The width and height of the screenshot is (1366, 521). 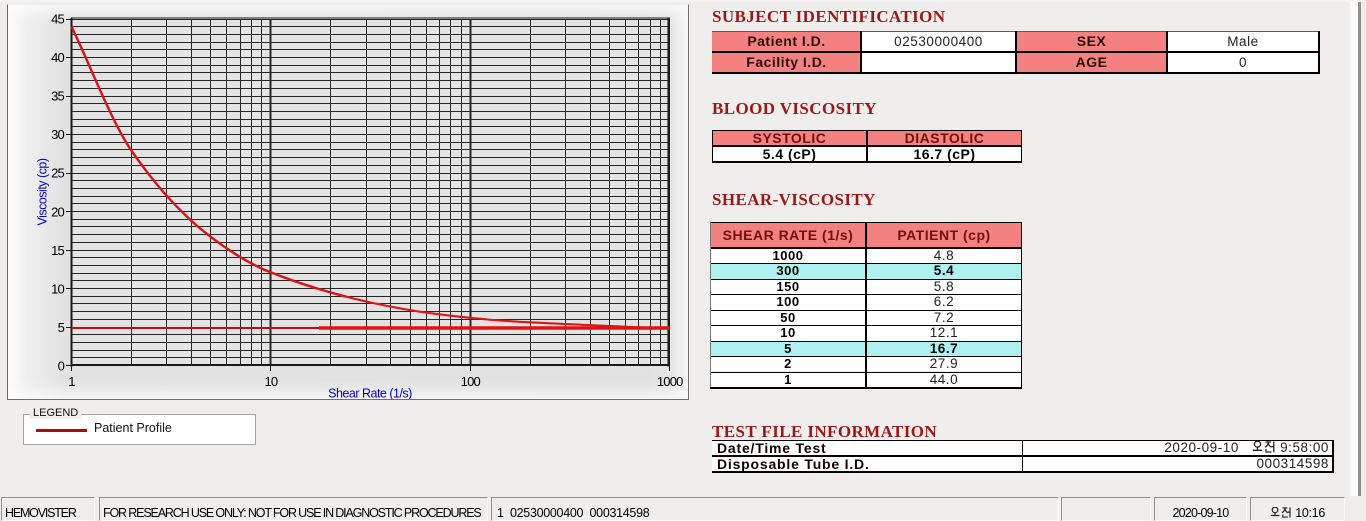 I want to click on svg-text: 15, so click(x=57, y=250).